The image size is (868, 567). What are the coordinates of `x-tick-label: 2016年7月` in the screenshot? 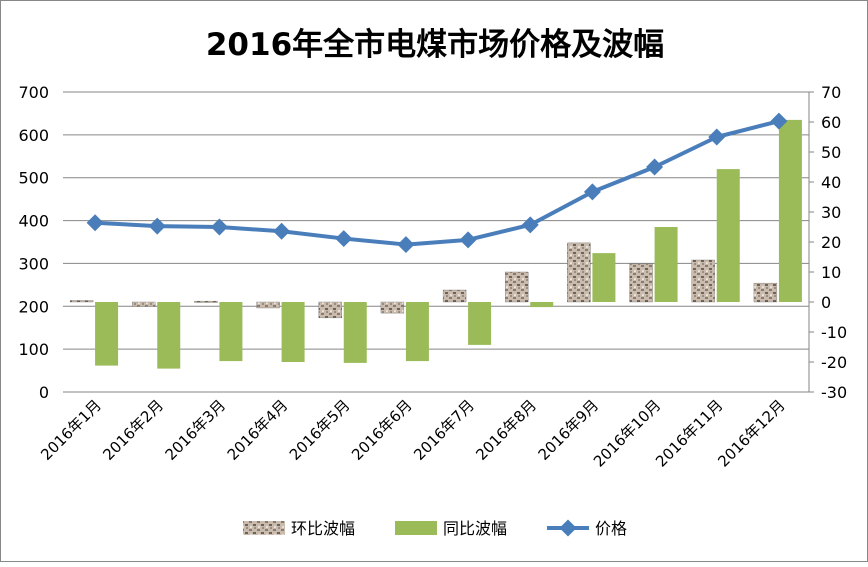 It's located at (444, 430).